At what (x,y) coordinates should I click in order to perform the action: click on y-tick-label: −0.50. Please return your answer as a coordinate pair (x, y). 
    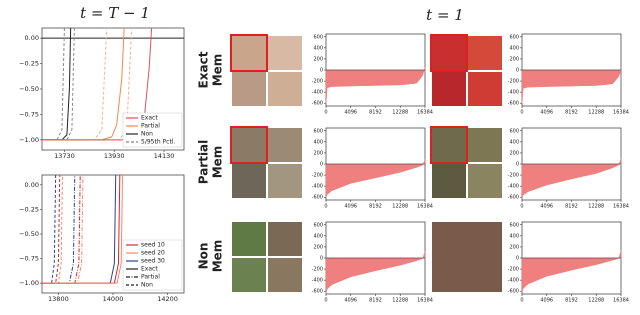
    Looking at the image, I should click on (29, 89).